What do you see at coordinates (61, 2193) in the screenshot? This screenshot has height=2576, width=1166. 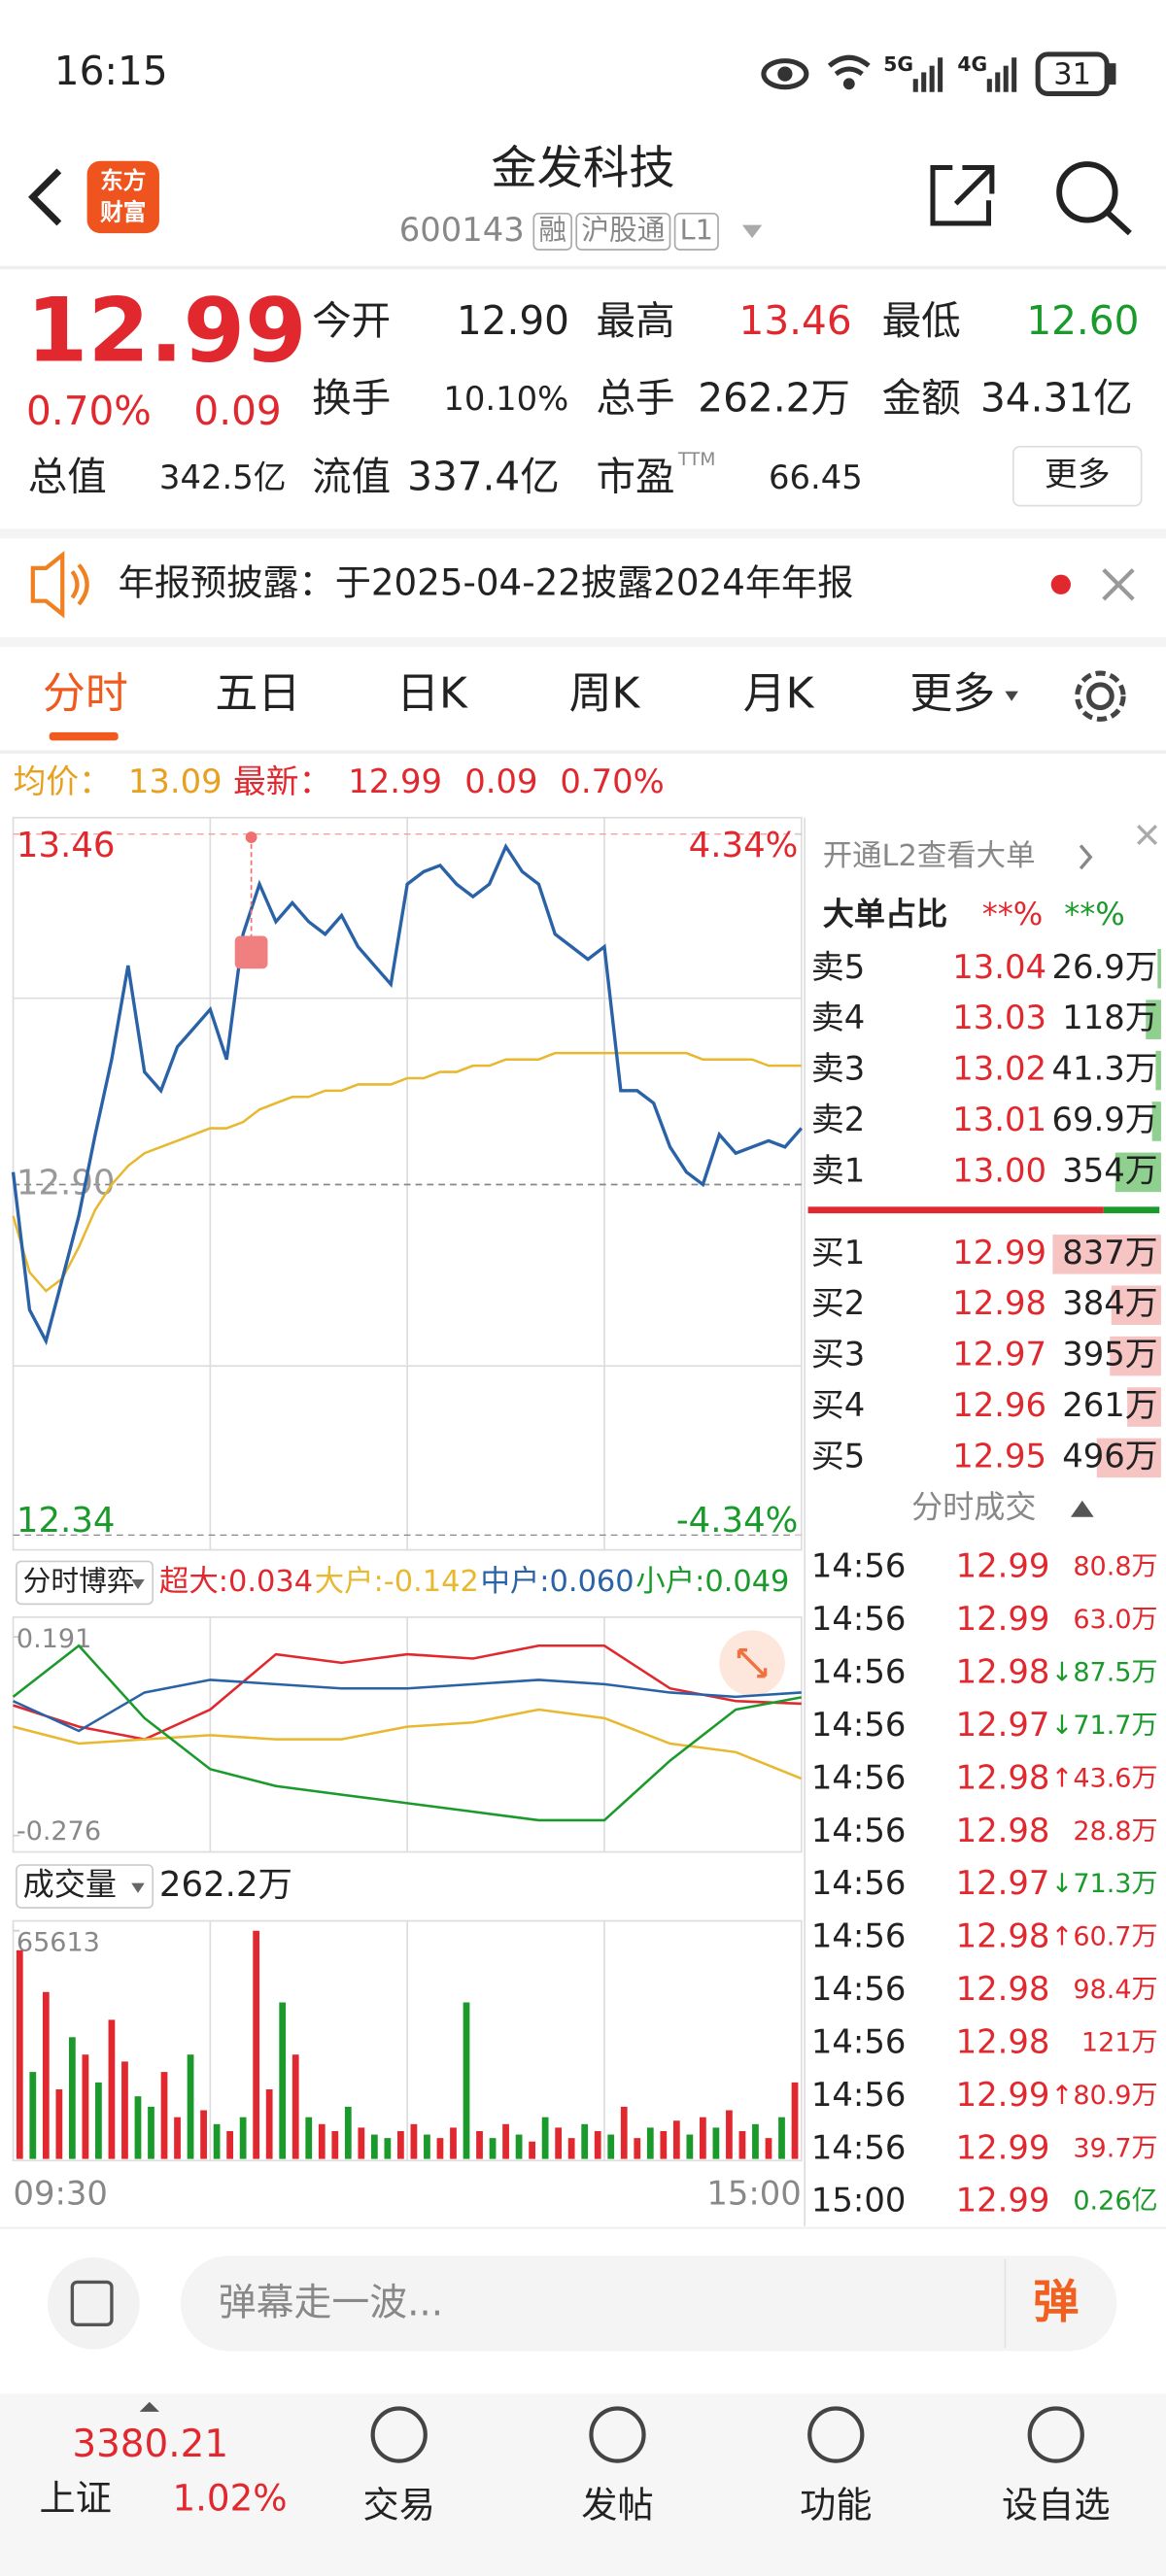 I see `time-label: 09:30` at bounding box center [61, 2193].